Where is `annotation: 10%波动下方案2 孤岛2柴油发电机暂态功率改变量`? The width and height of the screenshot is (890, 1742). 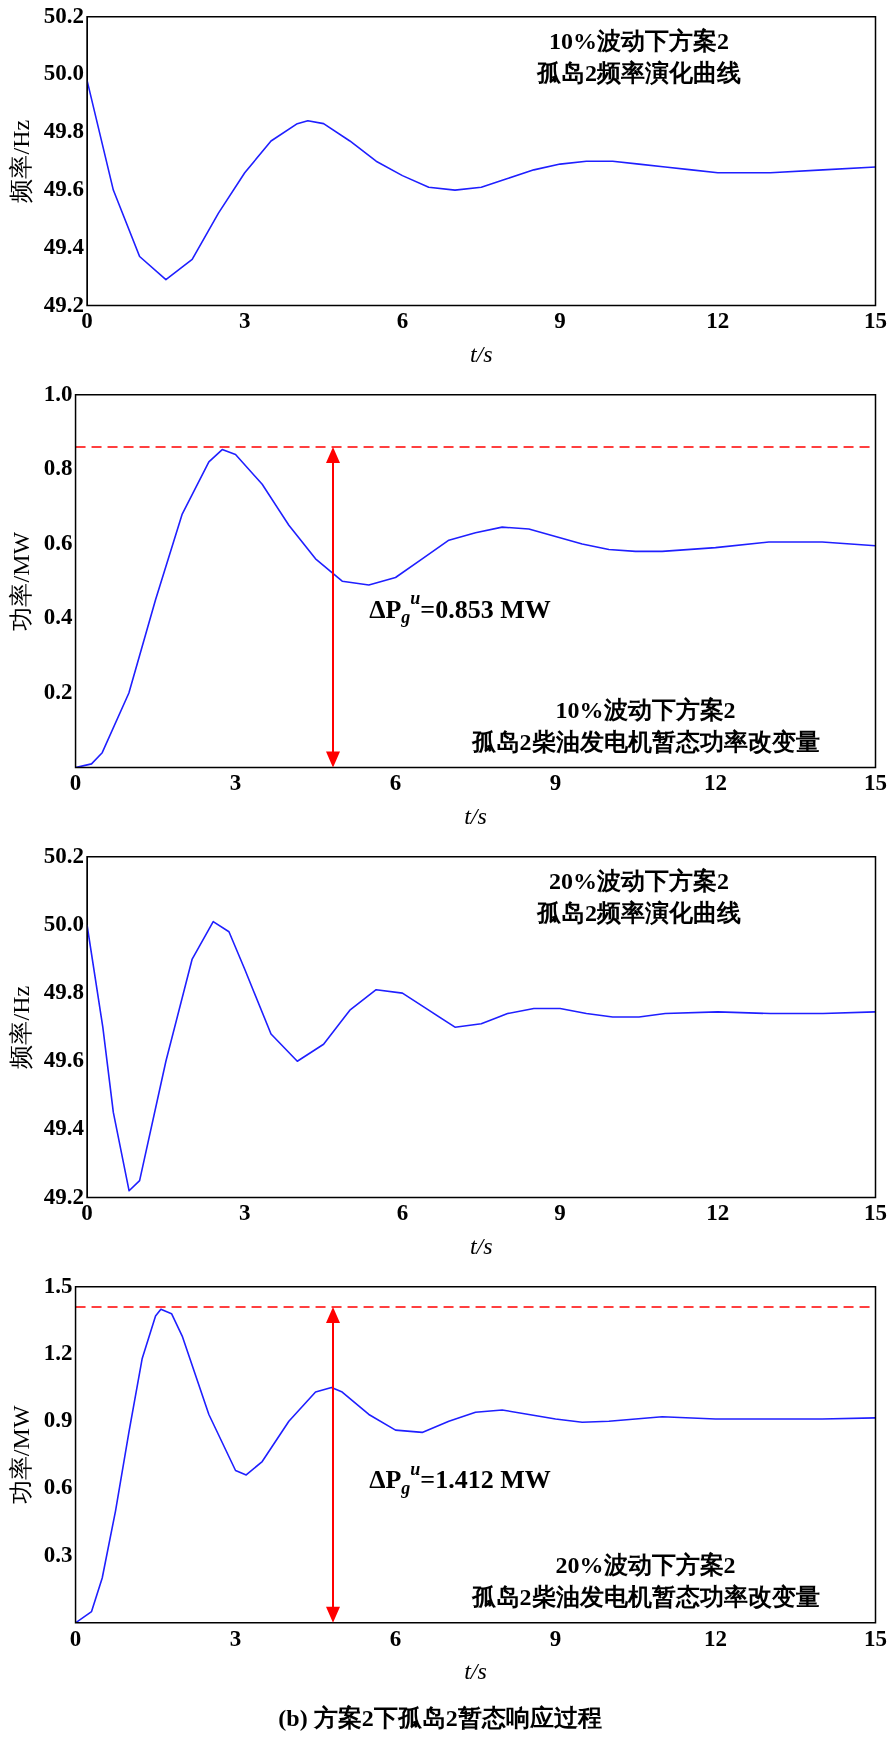 annotation: 10%波动下方案2 孤岛2柴油发电机暂态功率改变量 is located at coordinates (645, 725).